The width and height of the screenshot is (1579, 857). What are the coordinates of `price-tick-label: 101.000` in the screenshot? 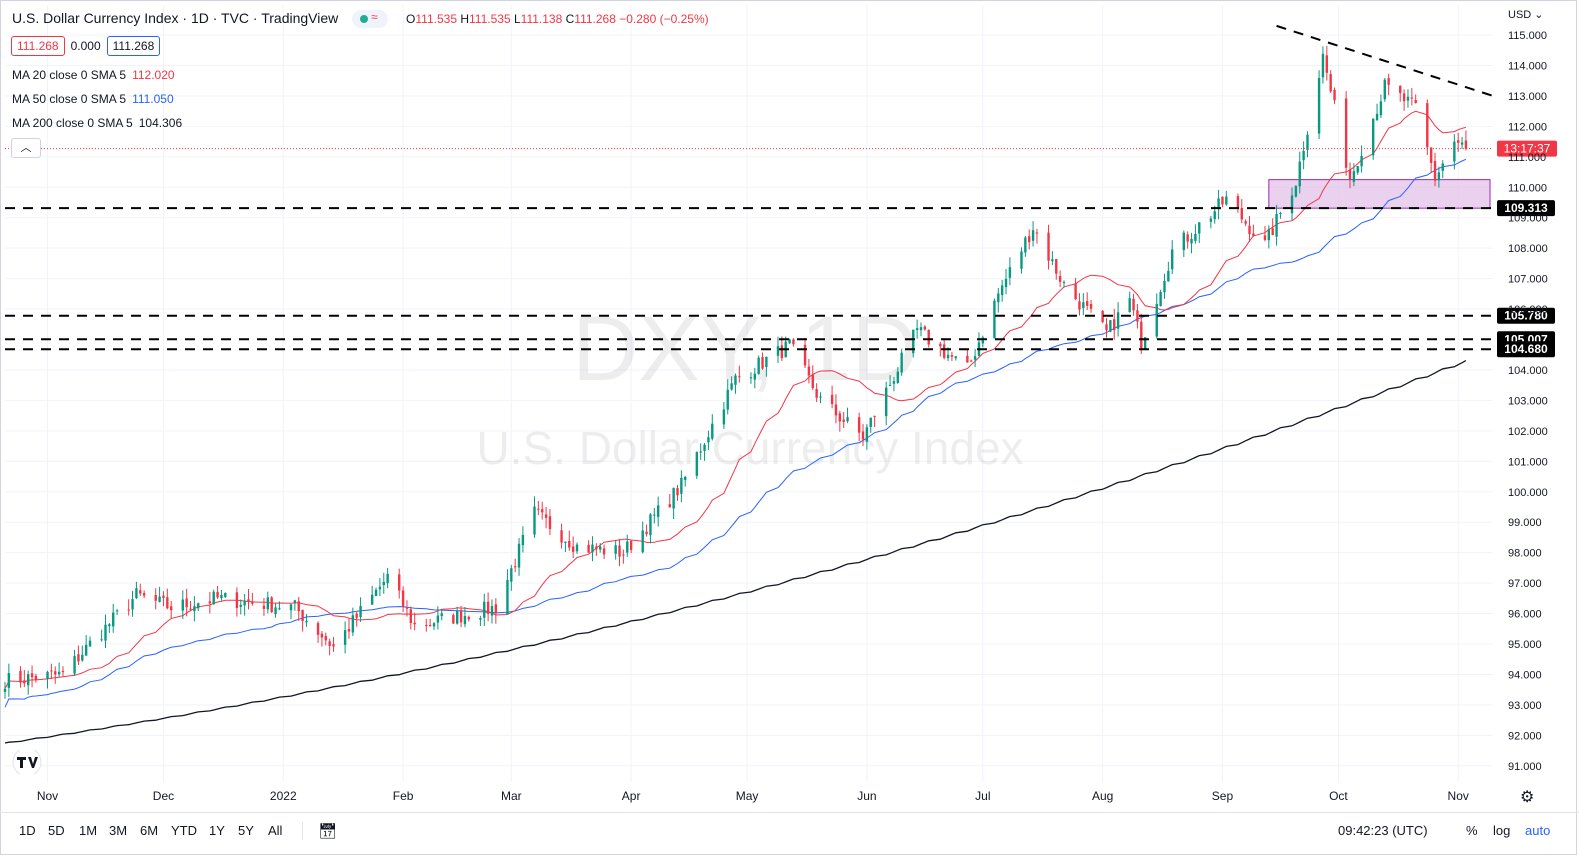 It's located at (1528, 462).